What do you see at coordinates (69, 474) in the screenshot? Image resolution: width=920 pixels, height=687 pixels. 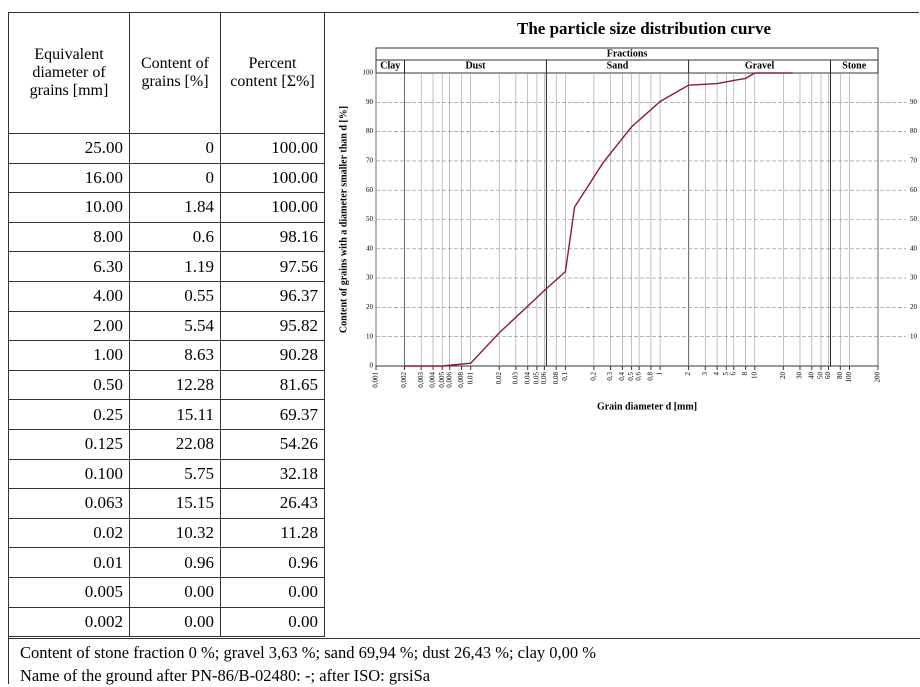 I see `table-cell: 0.100` at bounding box center [69, 474].